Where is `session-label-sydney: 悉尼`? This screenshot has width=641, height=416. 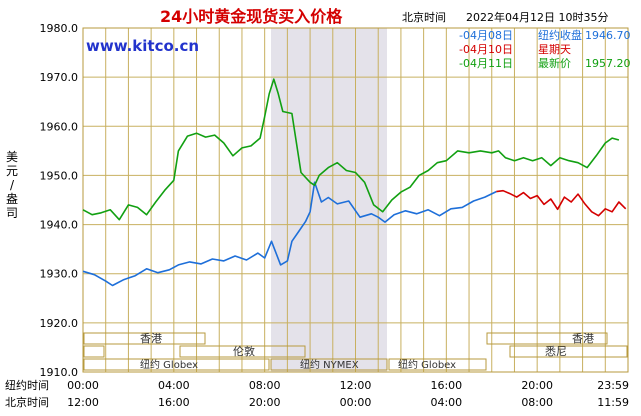
session-label-sydney: 悉尼 is located at coordinates (556, 351).